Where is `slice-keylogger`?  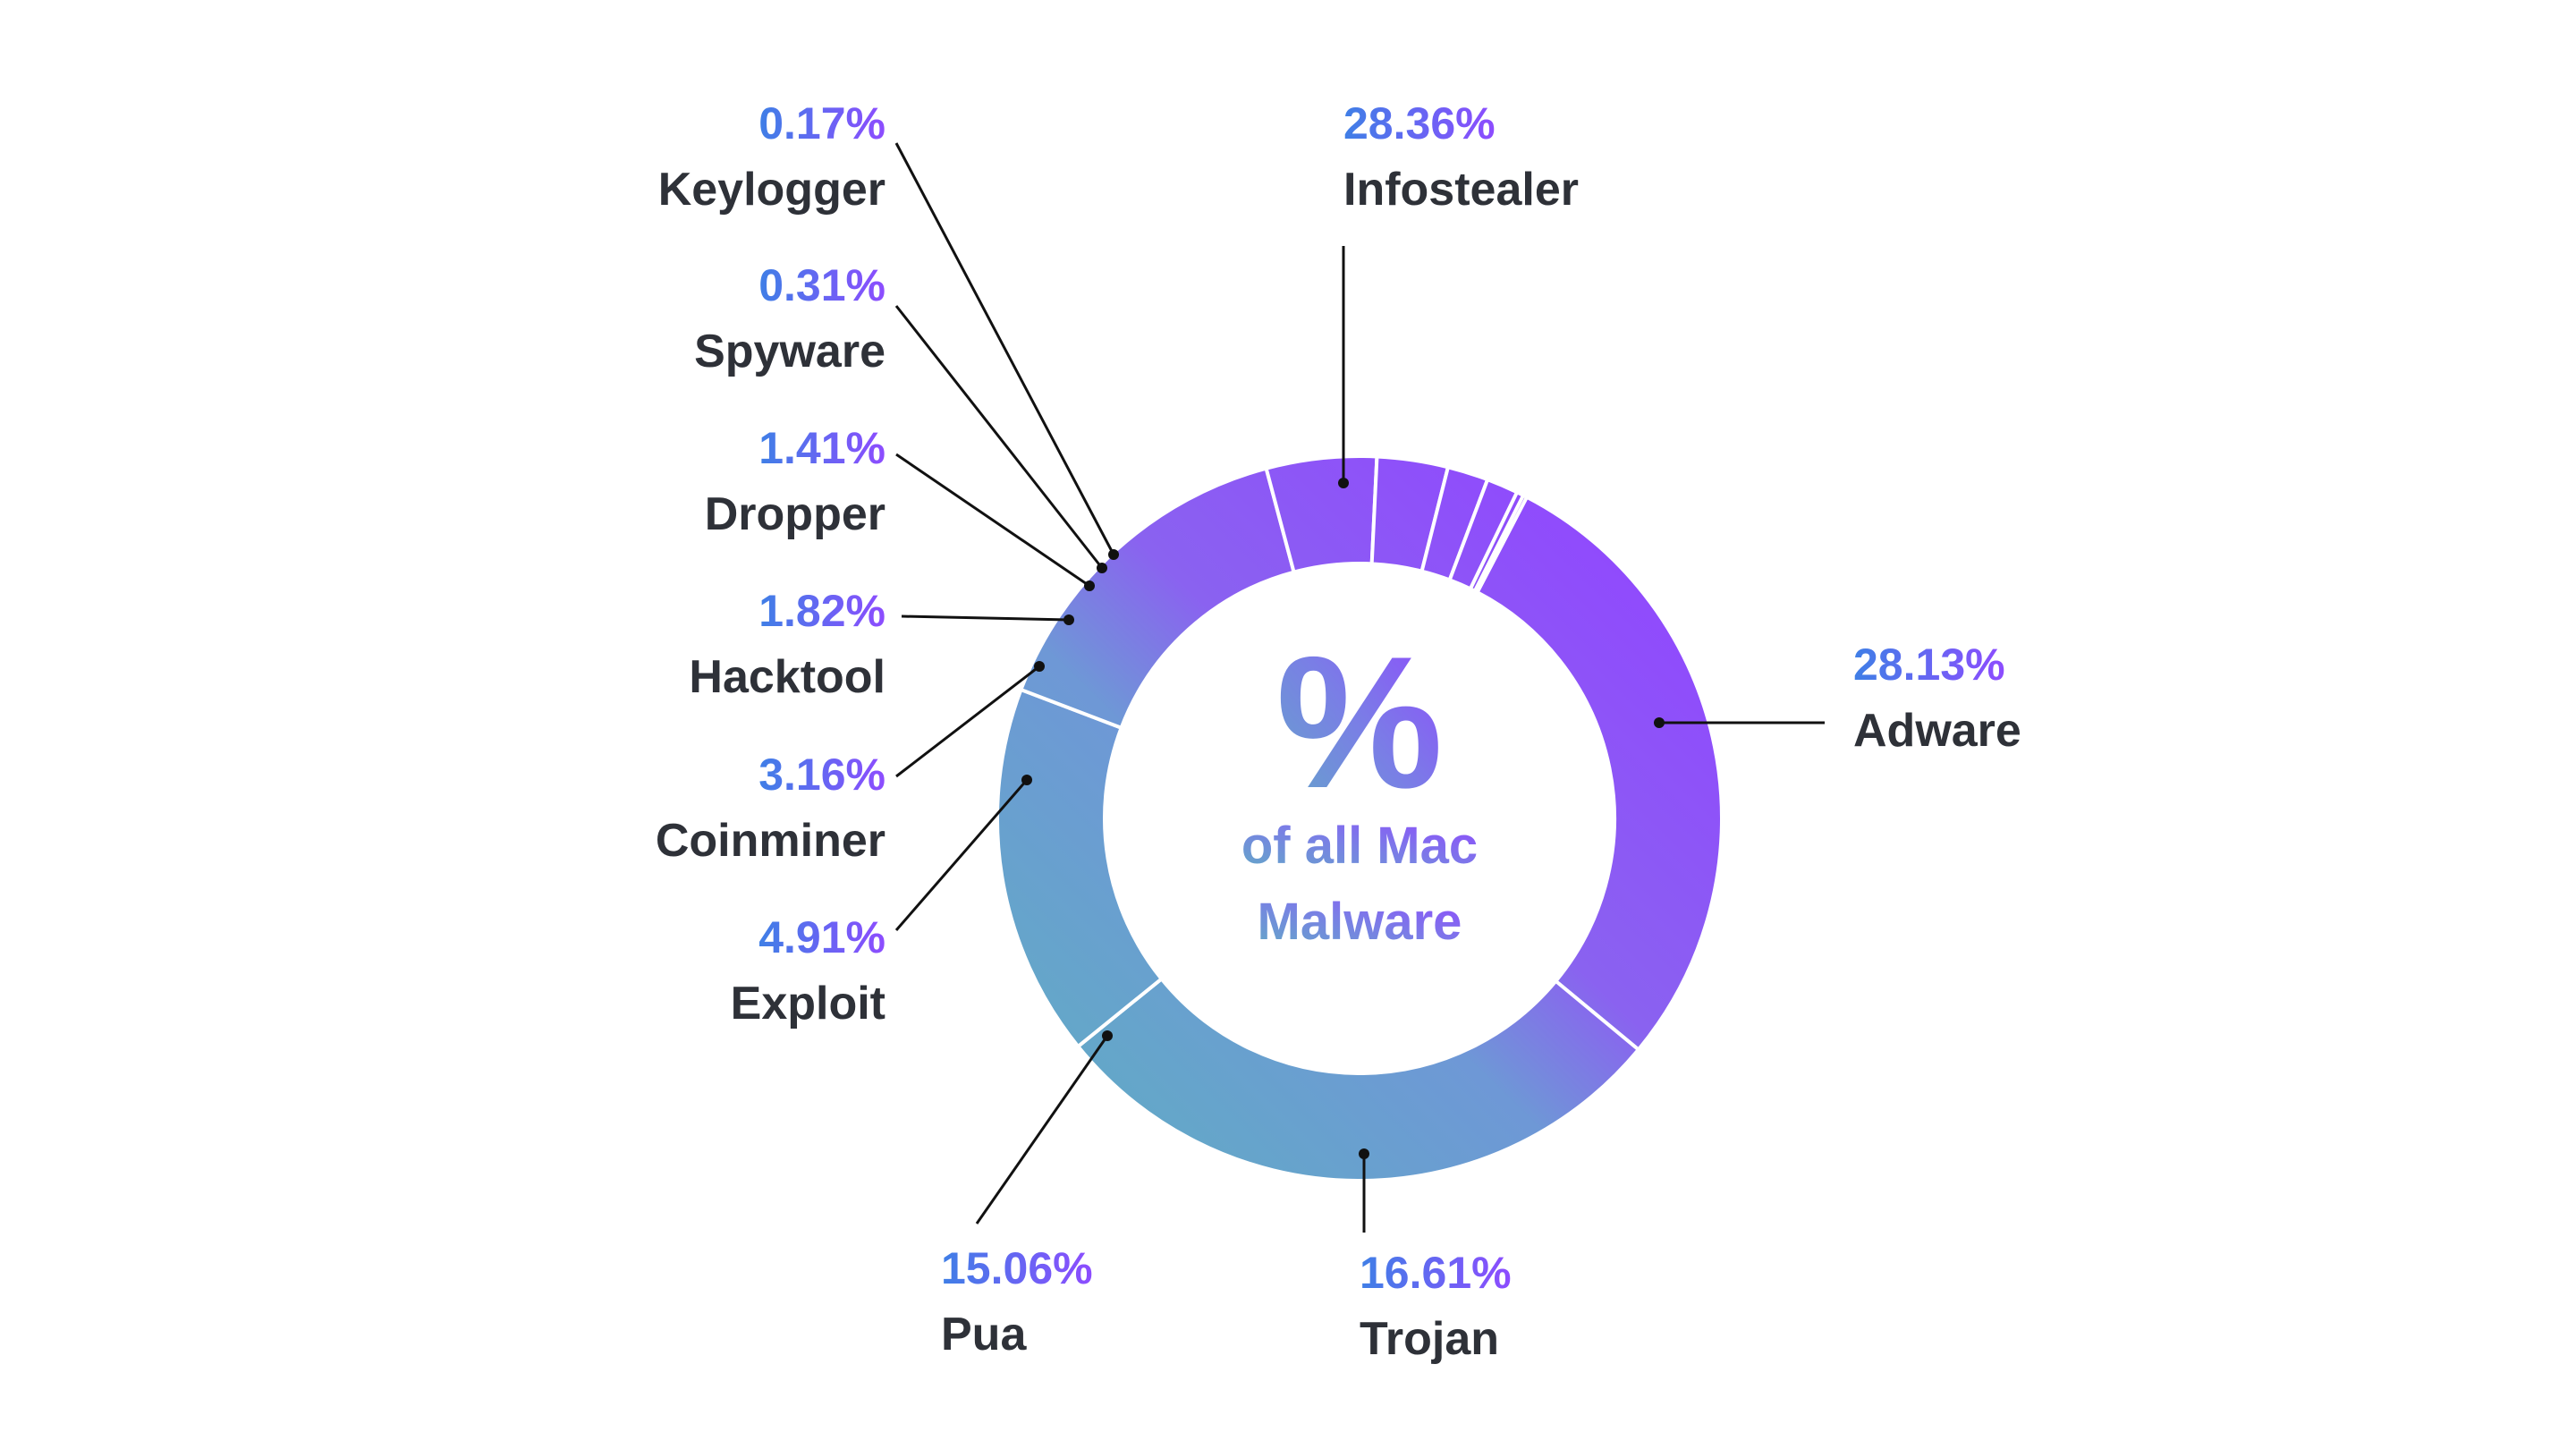
slice-keylogger is located at coordinates (1501, 544).